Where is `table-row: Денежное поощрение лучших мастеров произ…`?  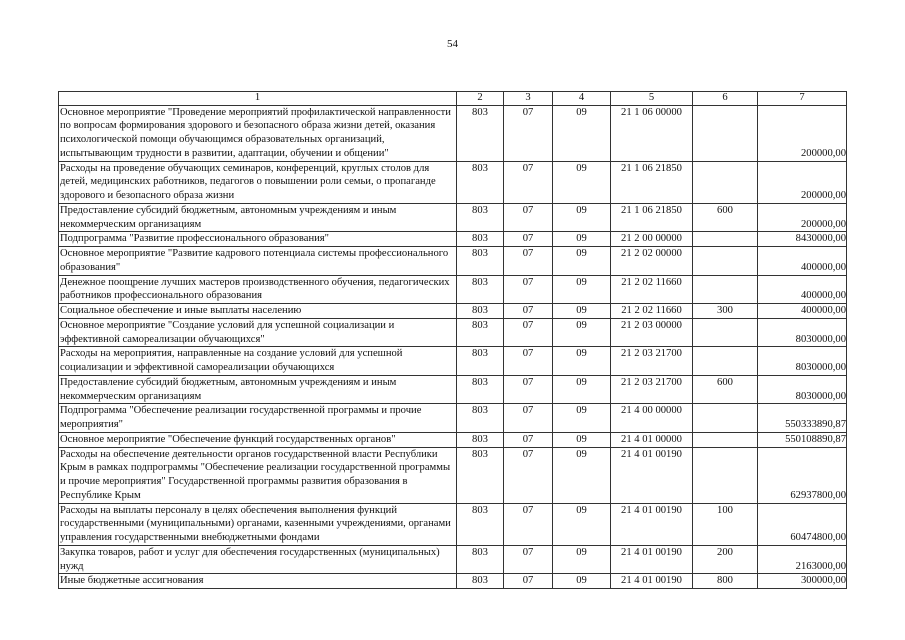 table-row: Денежное поощрение лучших мастеров произ… is located at coordinates (452, 289).